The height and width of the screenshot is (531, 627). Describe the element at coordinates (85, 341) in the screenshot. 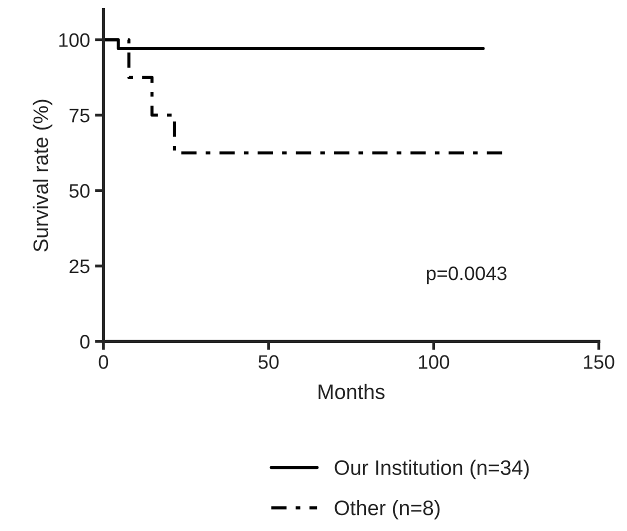

I see `y-tick-label: 0` at that location.